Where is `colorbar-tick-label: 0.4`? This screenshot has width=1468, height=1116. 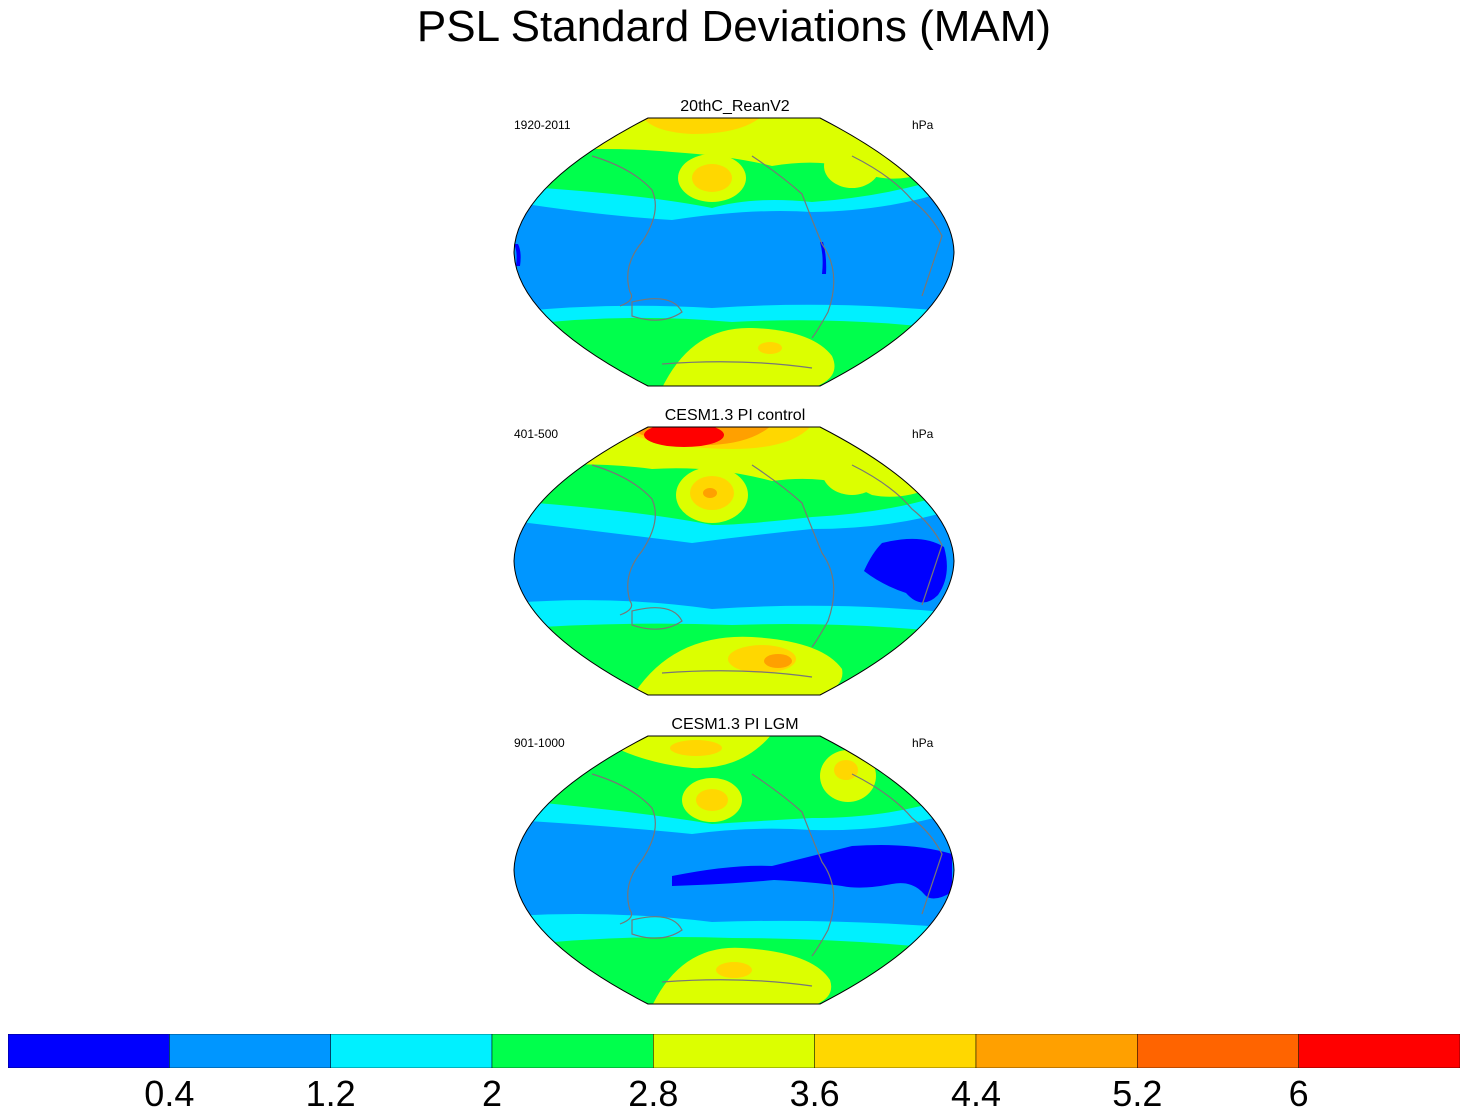
colorbar-tick-label: 0.4 is located at coordinates (169, 1093).